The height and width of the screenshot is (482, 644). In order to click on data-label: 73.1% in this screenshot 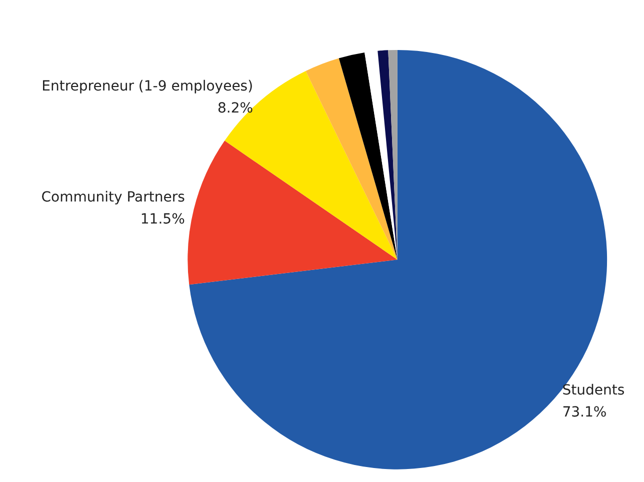, I will do `click(584, 412)`.